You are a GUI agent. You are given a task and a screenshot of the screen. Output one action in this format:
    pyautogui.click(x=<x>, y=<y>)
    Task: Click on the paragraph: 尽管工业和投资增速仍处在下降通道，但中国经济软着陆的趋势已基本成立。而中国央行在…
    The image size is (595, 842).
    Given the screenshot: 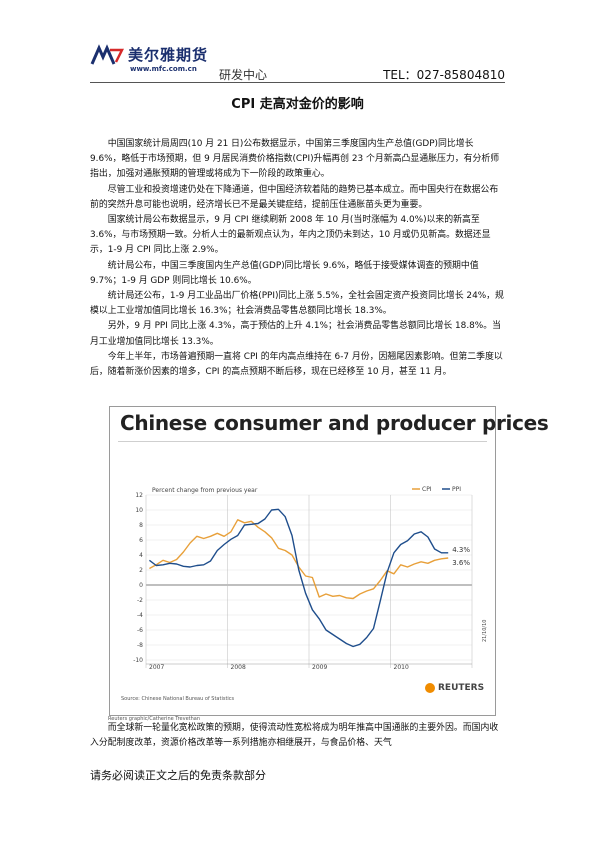 What is the action you would take?
    pyautogui.click(x=294, y=197)
    